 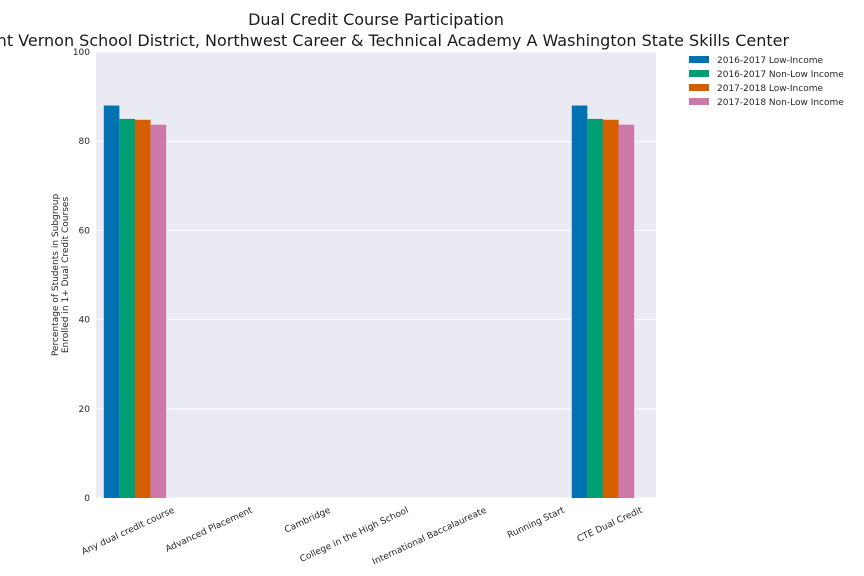 What do you see at coordinates (56, 275) in the screenshot?
I see `y-axis-label-line1: Percentage of Students in Subgroup` at bounding box center [56, 275].